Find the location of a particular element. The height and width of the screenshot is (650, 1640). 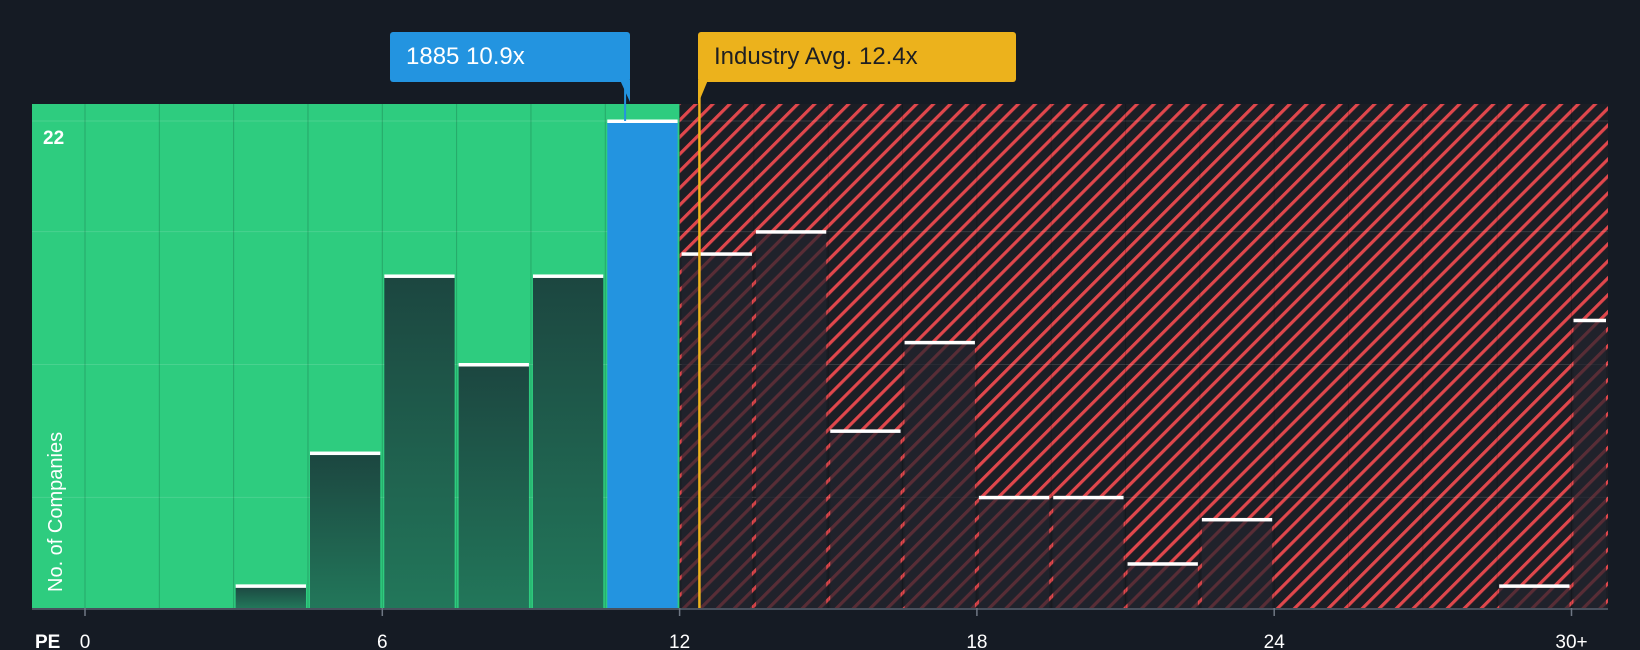

y-tick-label: 22 is located at coordinates (53, 138).